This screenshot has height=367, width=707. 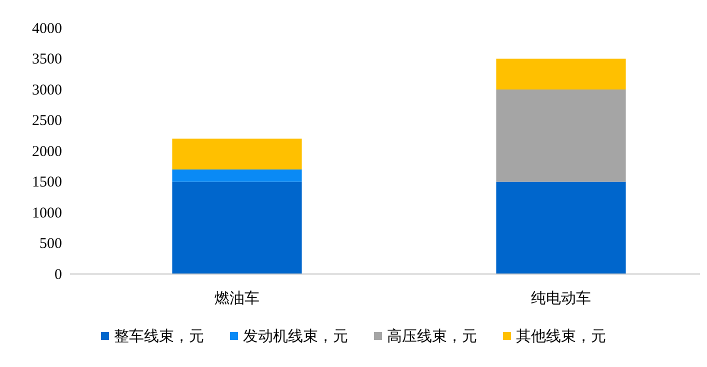 I want to click on y-tick-label: 3000, so click(x=47, y=90).